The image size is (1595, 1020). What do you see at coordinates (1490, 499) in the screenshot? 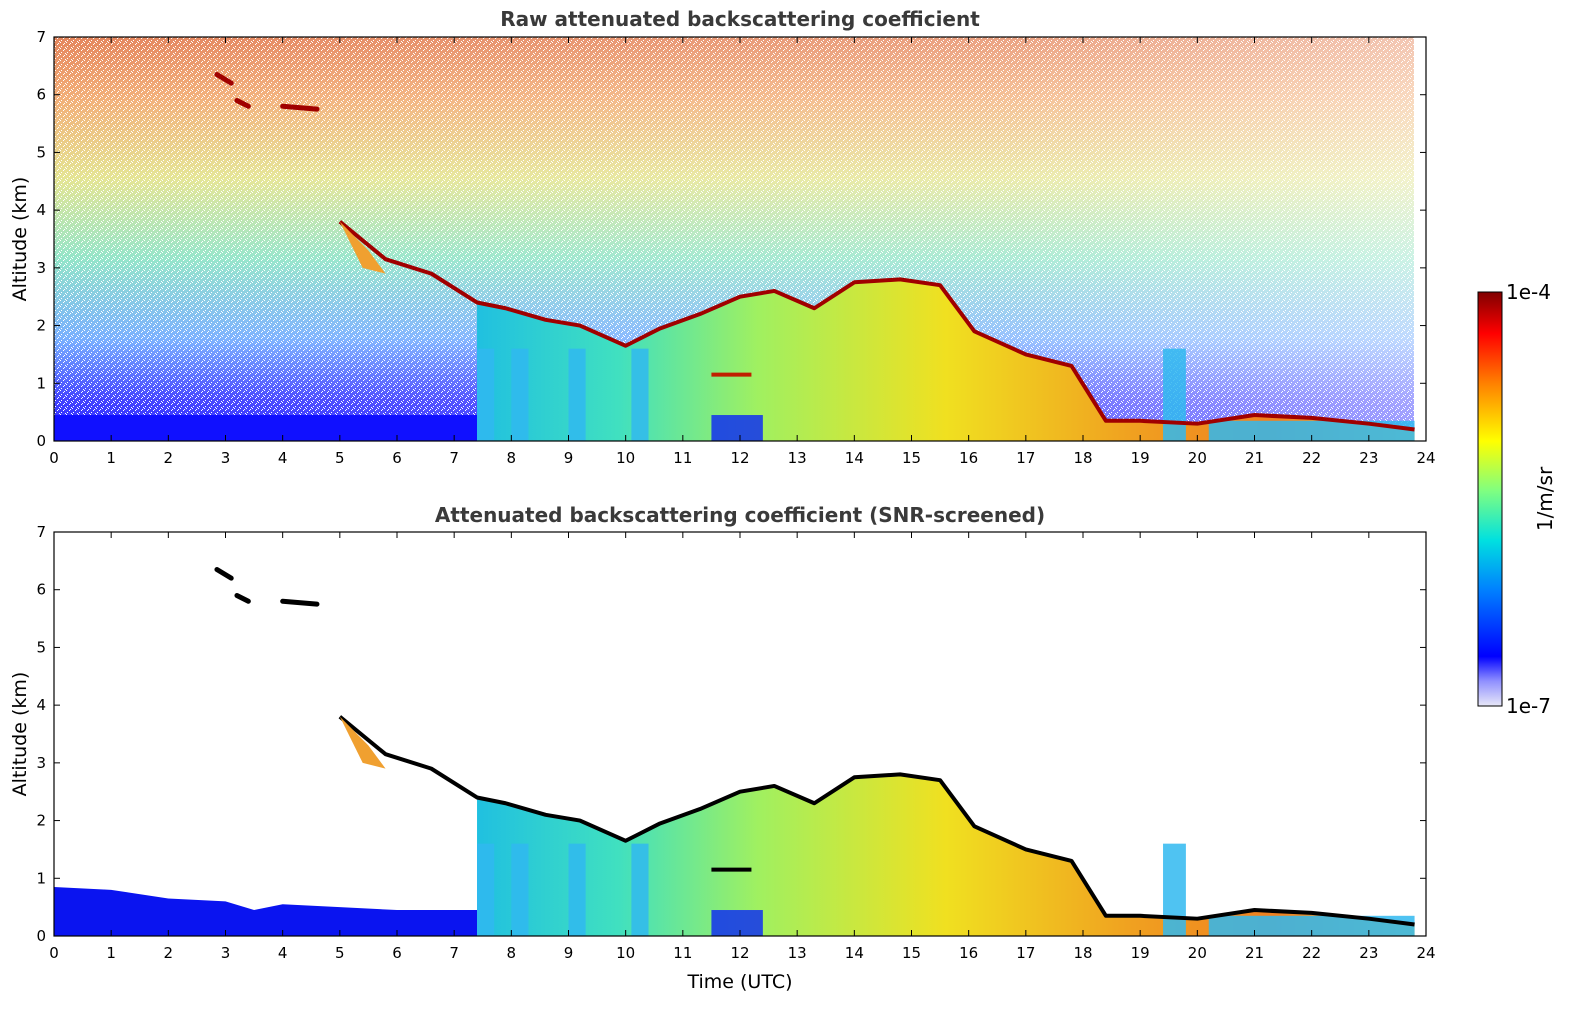
I see `colorbar-gradient` at bounding box center [1490, 499].